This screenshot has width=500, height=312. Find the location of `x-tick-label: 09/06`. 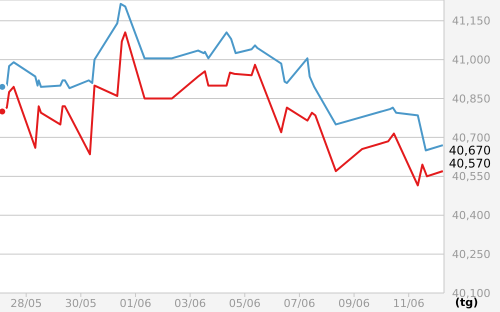

x-tick-label: 09/06 is located at coordinates (354, 303).